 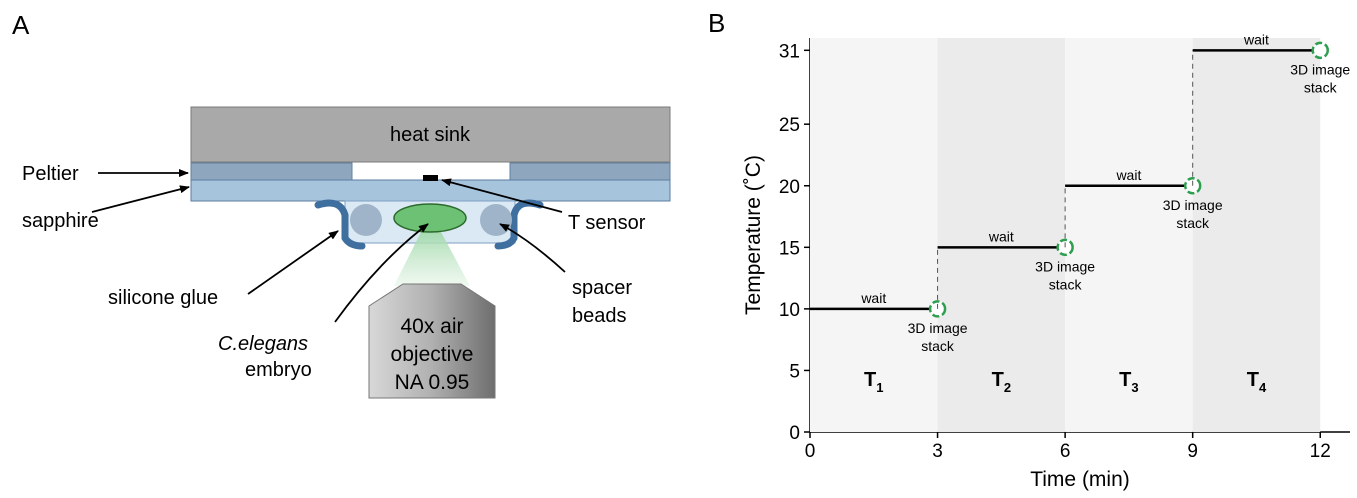 What do you see at coordinates (1080, 479) in the screenshot?
I see `x-axis-label: Time (min)` at bounding box center [1080, 479].